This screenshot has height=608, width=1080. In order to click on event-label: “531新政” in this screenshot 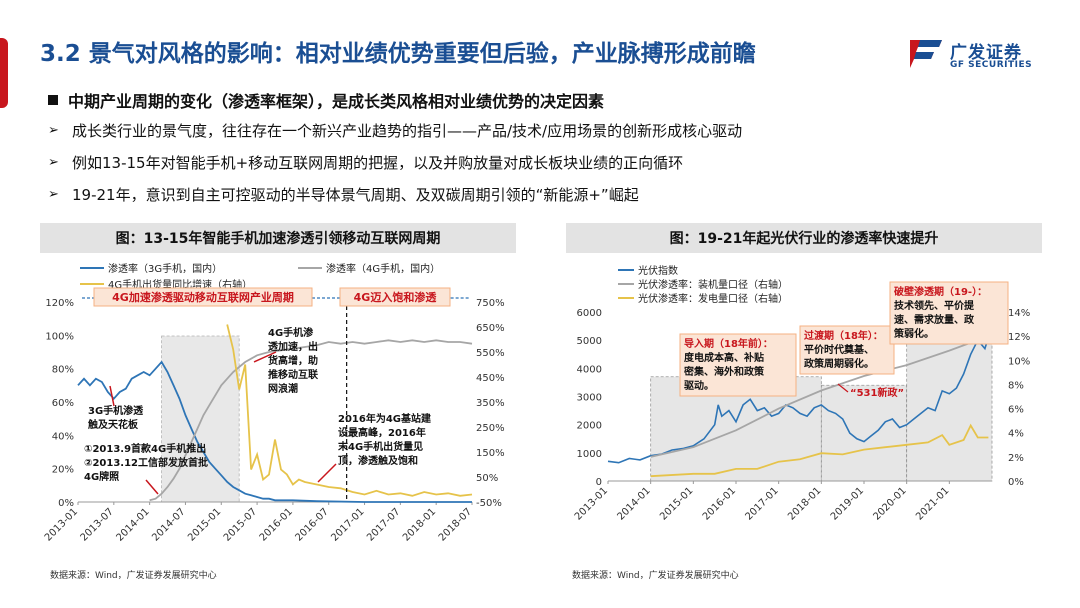, I will do `click(877, 392)`.